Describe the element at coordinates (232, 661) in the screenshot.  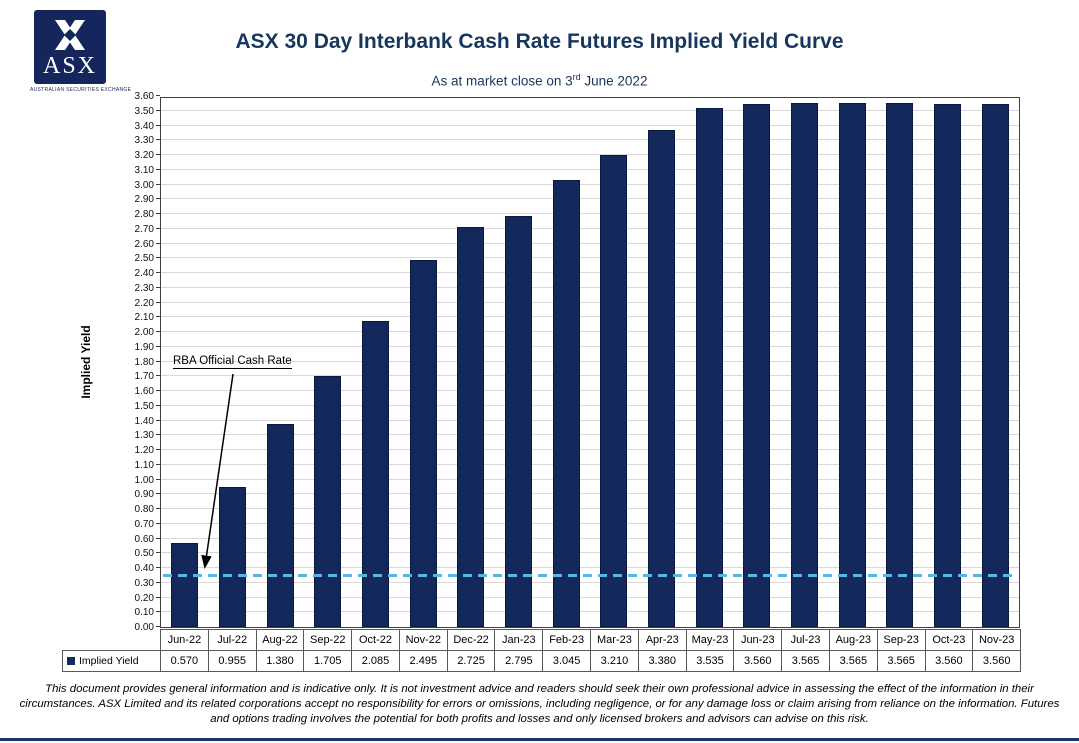
I see `table-value: 0.955` at that location.